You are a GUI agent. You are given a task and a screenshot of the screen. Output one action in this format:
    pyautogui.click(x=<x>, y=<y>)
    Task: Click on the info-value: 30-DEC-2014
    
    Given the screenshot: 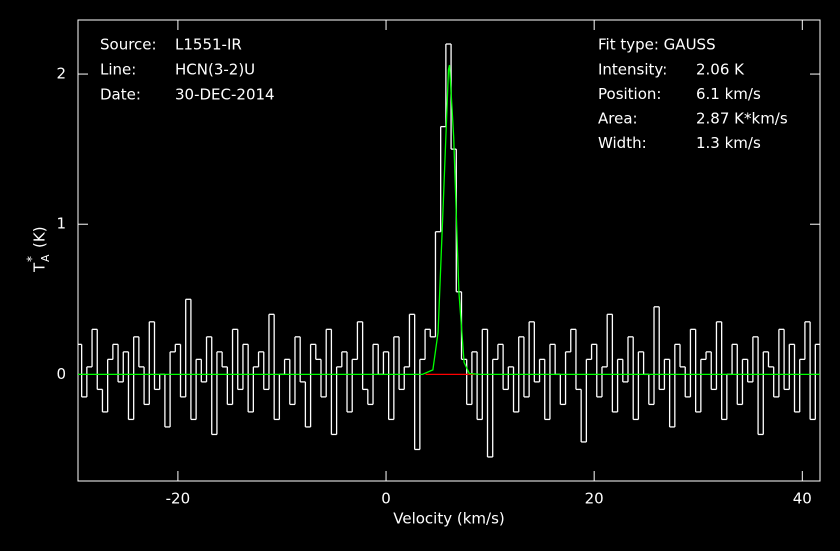 What is the action you would take?
    pyautogui.click(x=225, y=95)
    